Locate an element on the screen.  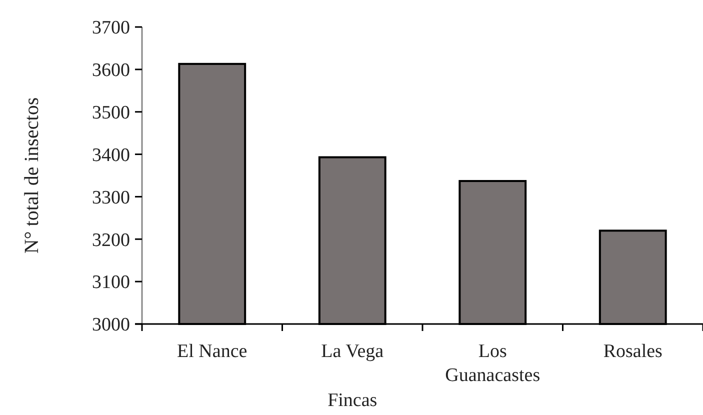
y-tick-label: 3400 is located at coordinates (111, 155).